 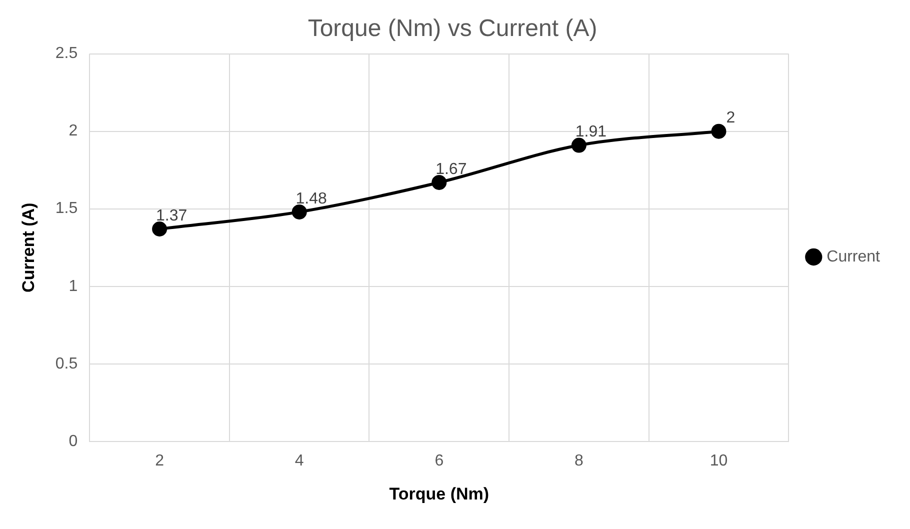 I want to click on chart-title: Torque (Nm) vs Current (A), so click(x=453, y=28).